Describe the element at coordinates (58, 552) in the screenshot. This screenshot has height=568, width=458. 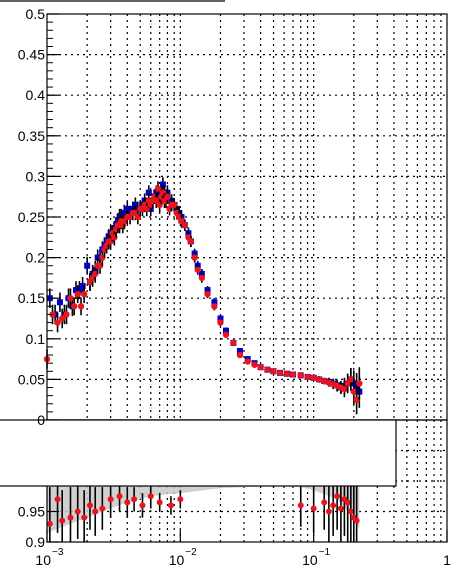
I see `x-tick-exponent: −3` at that location.